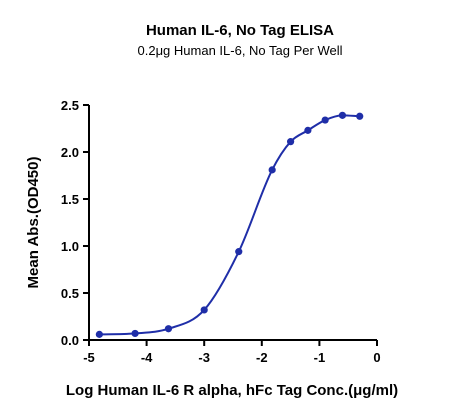 The image size is (471, 420). What do you see at coordinates (204, 357) in the screenshot?
I see `x-tick-label: -3` at bounding box center [204, 357].